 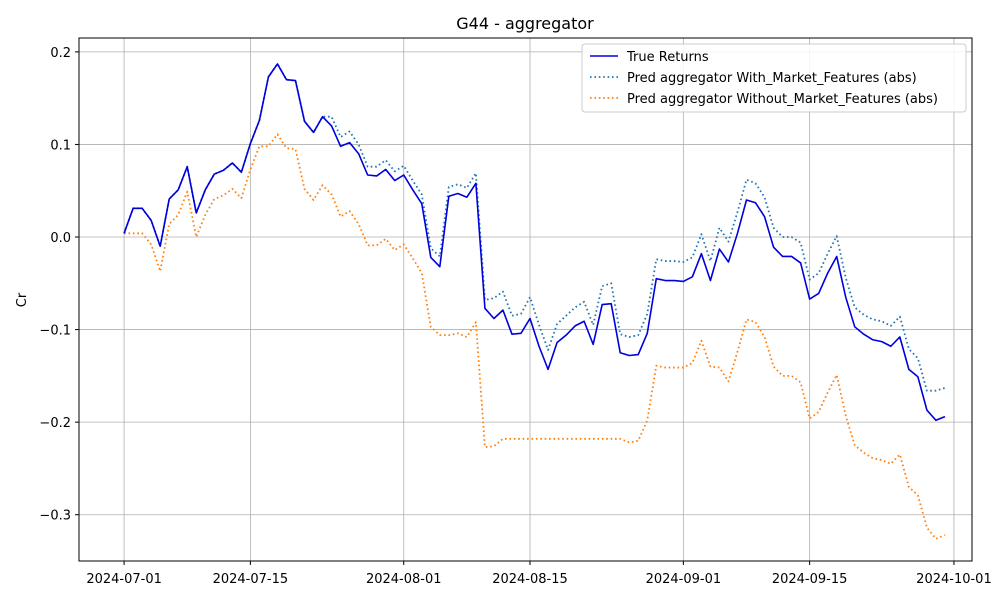 I want to click on y-tick-label: 0.0, so click(x=60, y=238).